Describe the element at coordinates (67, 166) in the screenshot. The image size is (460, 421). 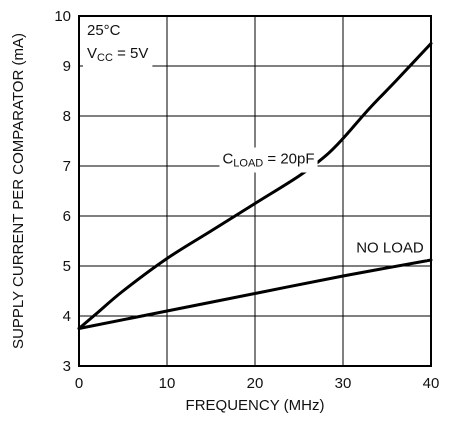
I see `y-tick-label-7: 7` at that location.